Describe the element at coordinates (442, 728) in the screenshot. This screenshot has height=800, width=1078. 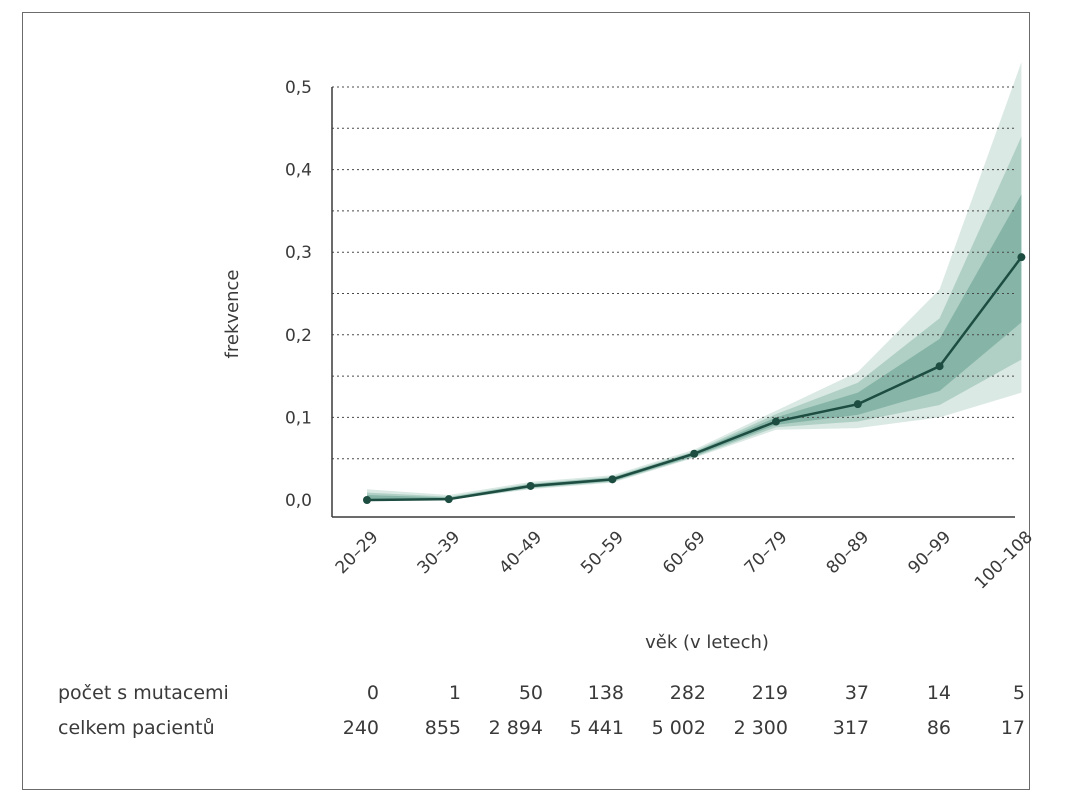
I see `table-cell: 855` at that location.